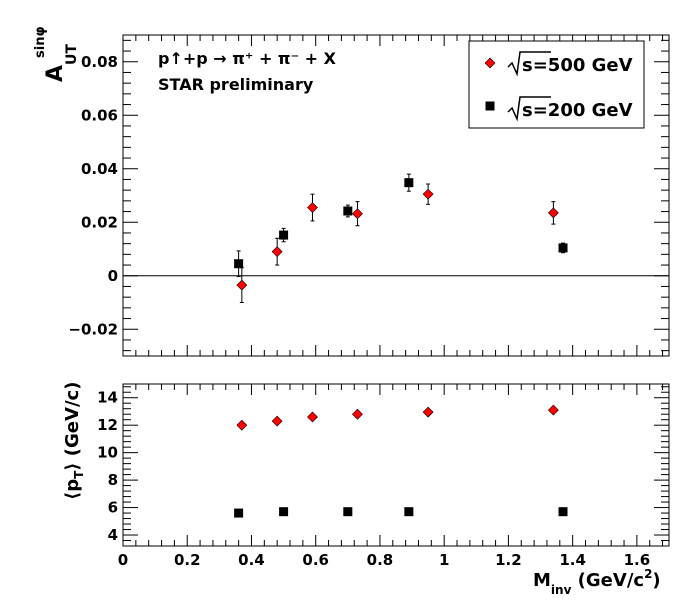 This screenshot has height=613, width=696. I want to click on top-panel-points, so click(401, 238).